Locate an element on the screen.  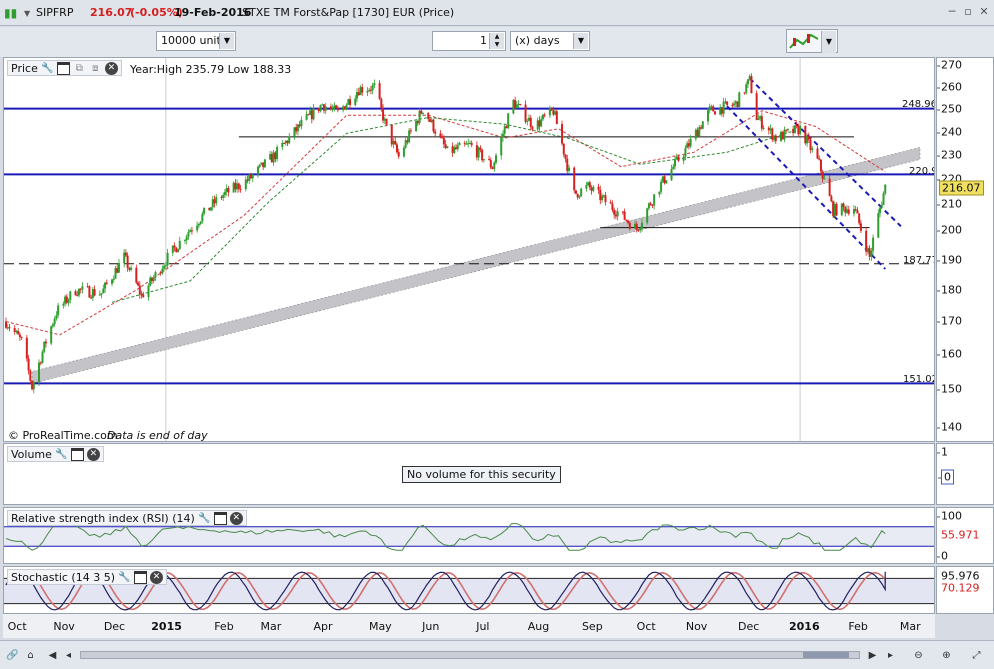
scrollbar-track is located at coordinates (470, 655).